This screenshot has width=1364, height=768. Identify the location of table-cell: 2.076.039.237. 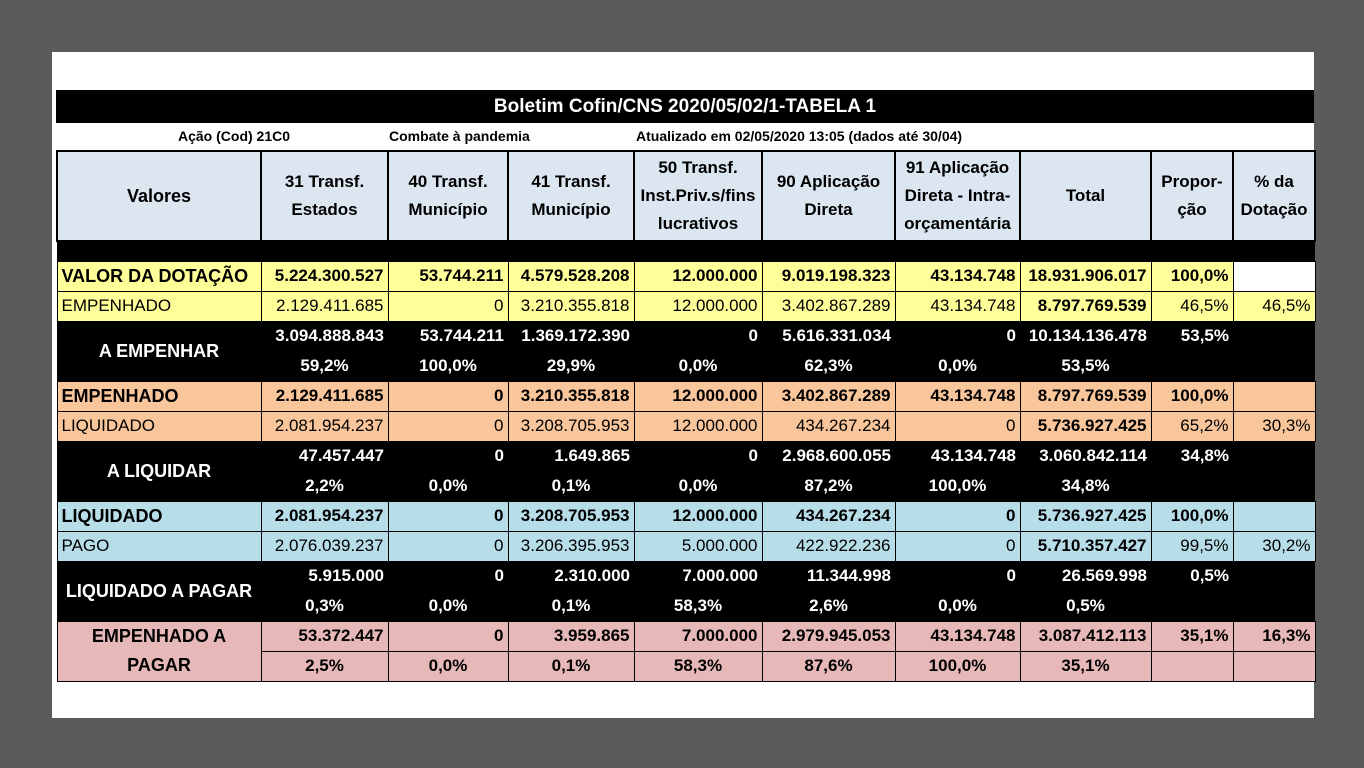
(324, 546).